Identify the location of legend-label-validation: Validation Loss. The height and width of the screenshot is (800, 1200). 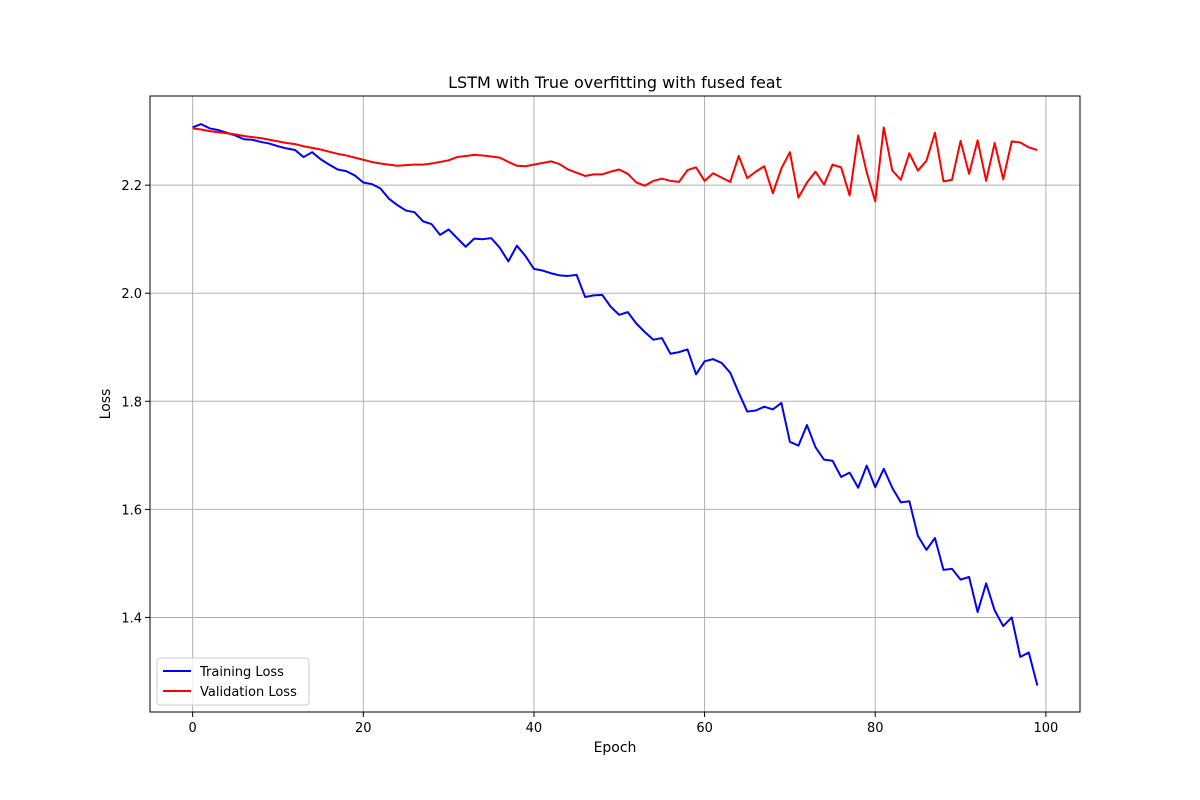
(248, 692).